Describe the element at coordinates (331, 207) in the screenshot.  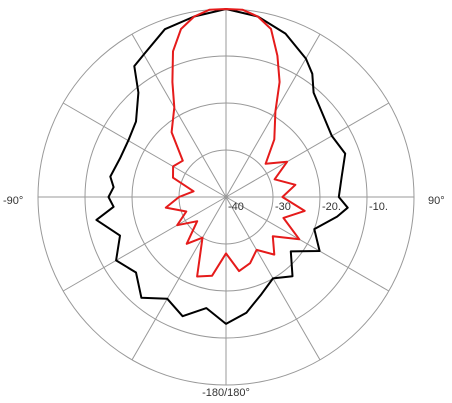
I see `radial-tick-label: -20.` at that location.